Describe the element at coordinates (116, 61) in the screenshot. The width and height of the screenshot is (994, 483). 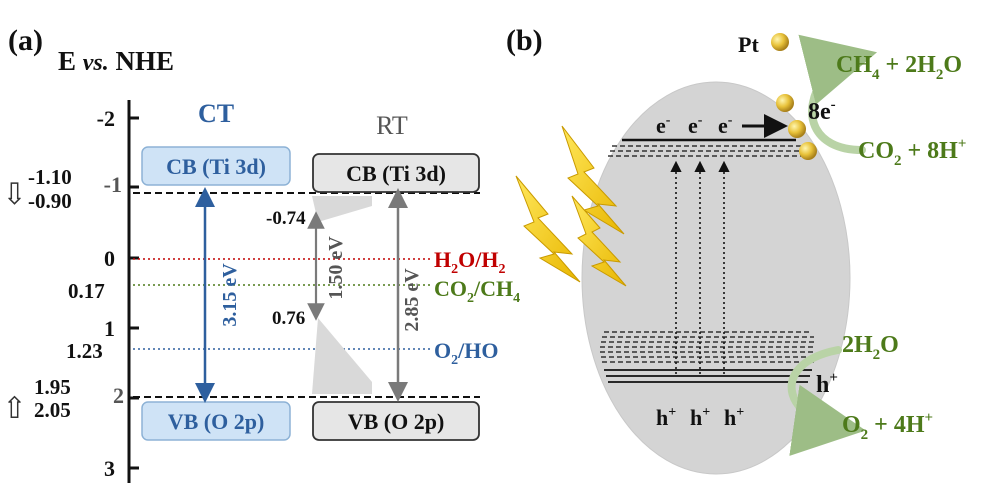
I see `axis-title: E vs. NHE` at that location.